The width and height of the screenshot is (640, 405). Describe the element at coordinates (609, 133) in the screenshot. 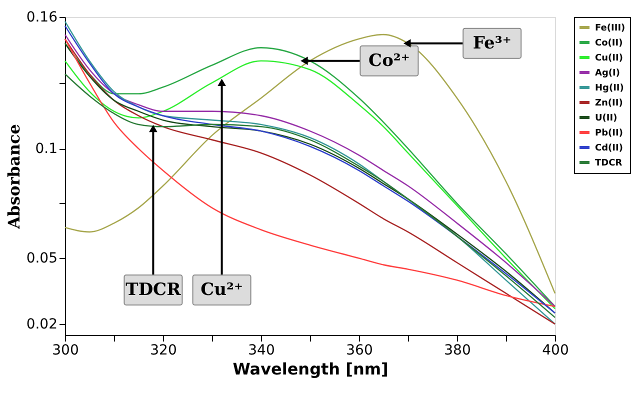

I see `legend-label: Pb(II)` at that location.